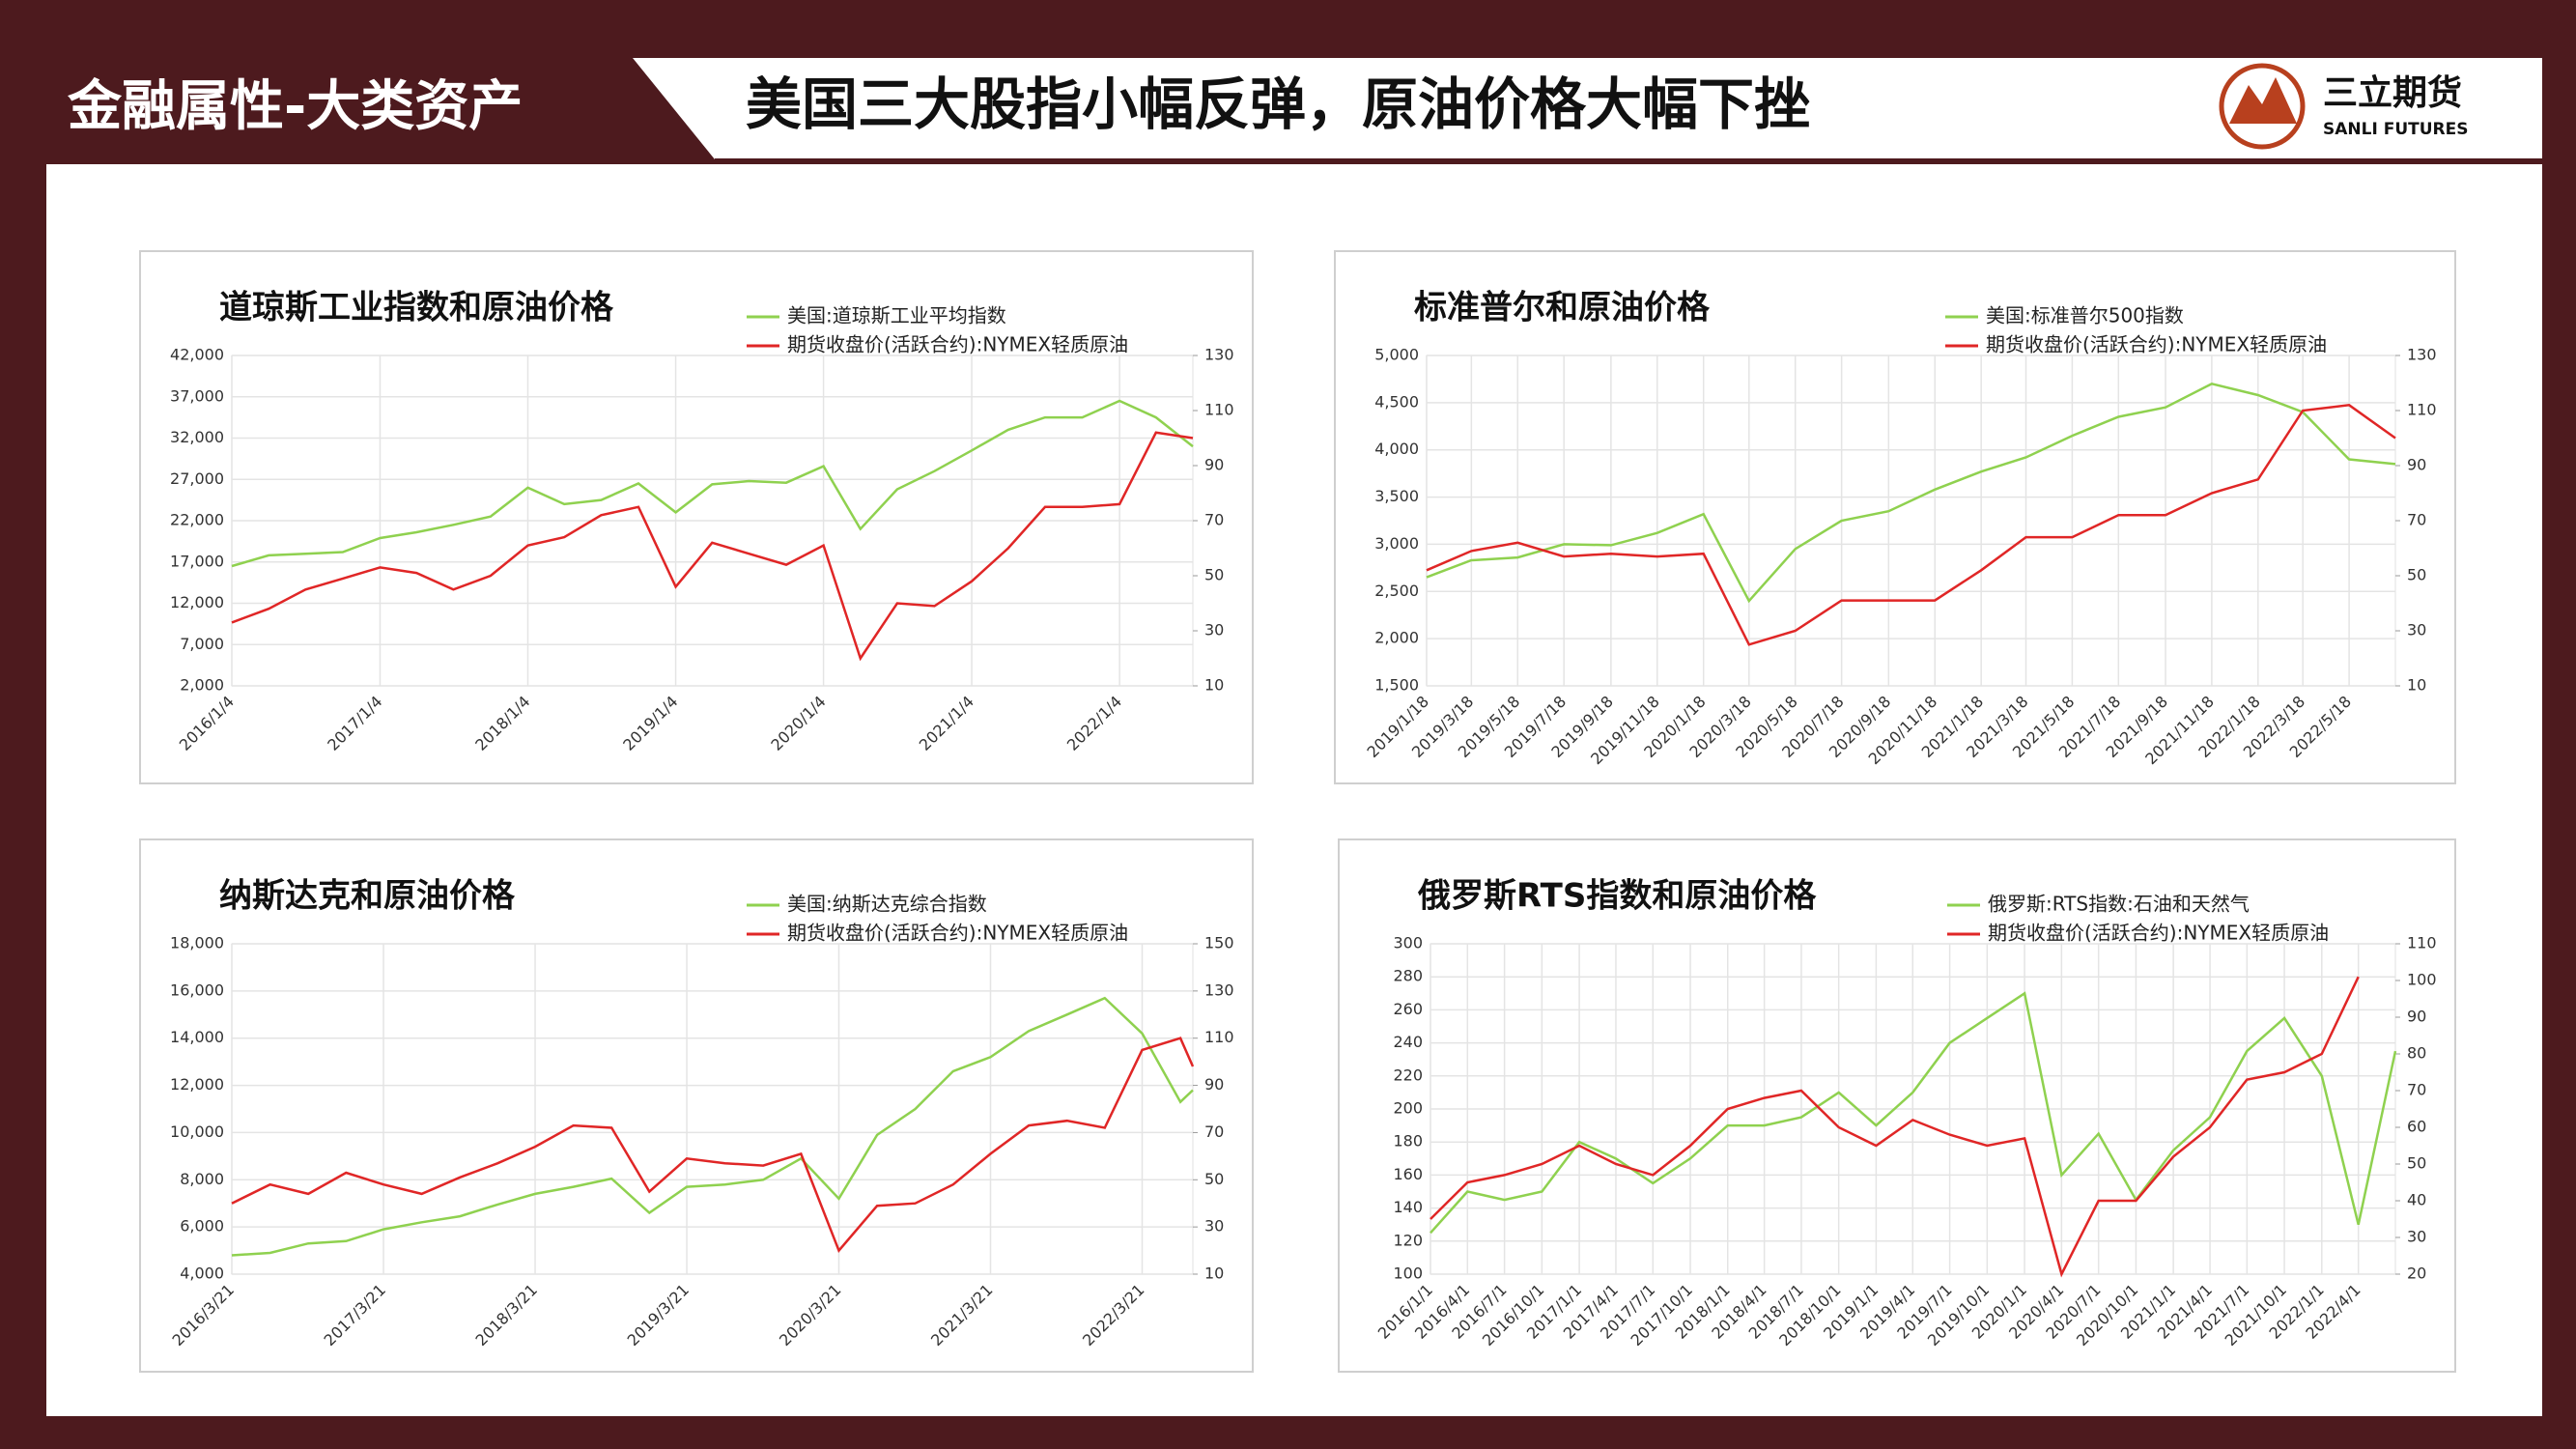 The height and width of the screenshot is (1449, 2576). What do you see at coordinates (295, 106) in the screenshot?
I see `section-label: 金融属性-大类资产` at bounding box center [295, 106].